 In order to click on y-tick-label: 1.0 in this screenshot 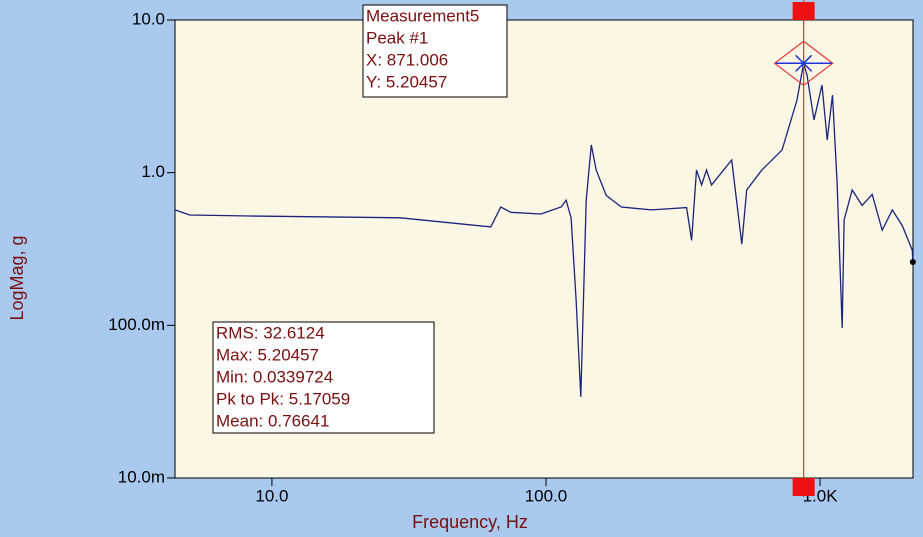, I will do `click(153, 171)`.